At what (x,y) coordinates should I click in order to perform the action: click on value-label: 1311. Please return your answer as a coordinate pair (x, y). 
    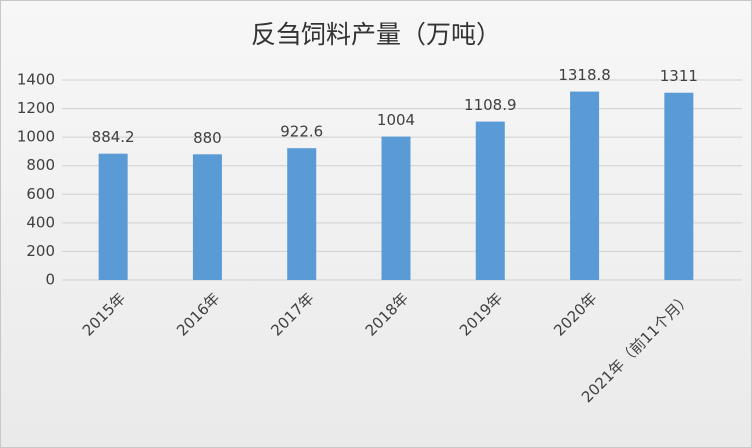
    Looking at the image, I should click on (679, 76).